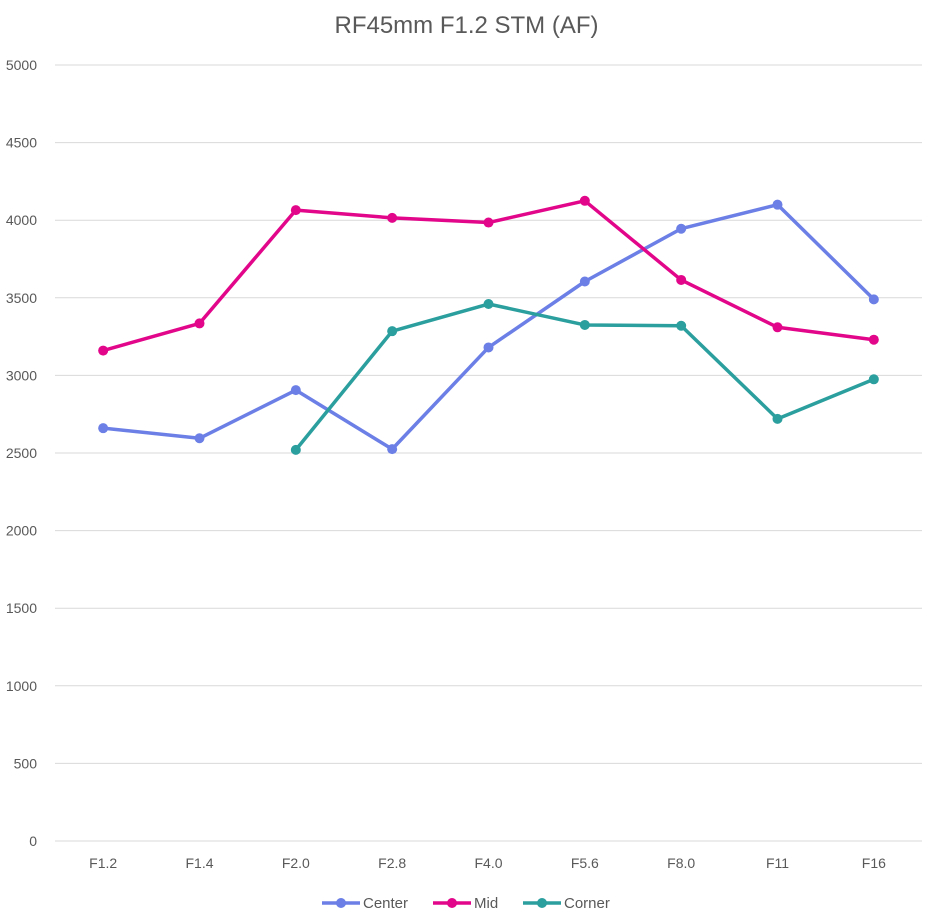 The image size is (933, 924). Describe the element at coordinates (486, 903) in the screenshot. I see `legend-label: Mid` at that location.